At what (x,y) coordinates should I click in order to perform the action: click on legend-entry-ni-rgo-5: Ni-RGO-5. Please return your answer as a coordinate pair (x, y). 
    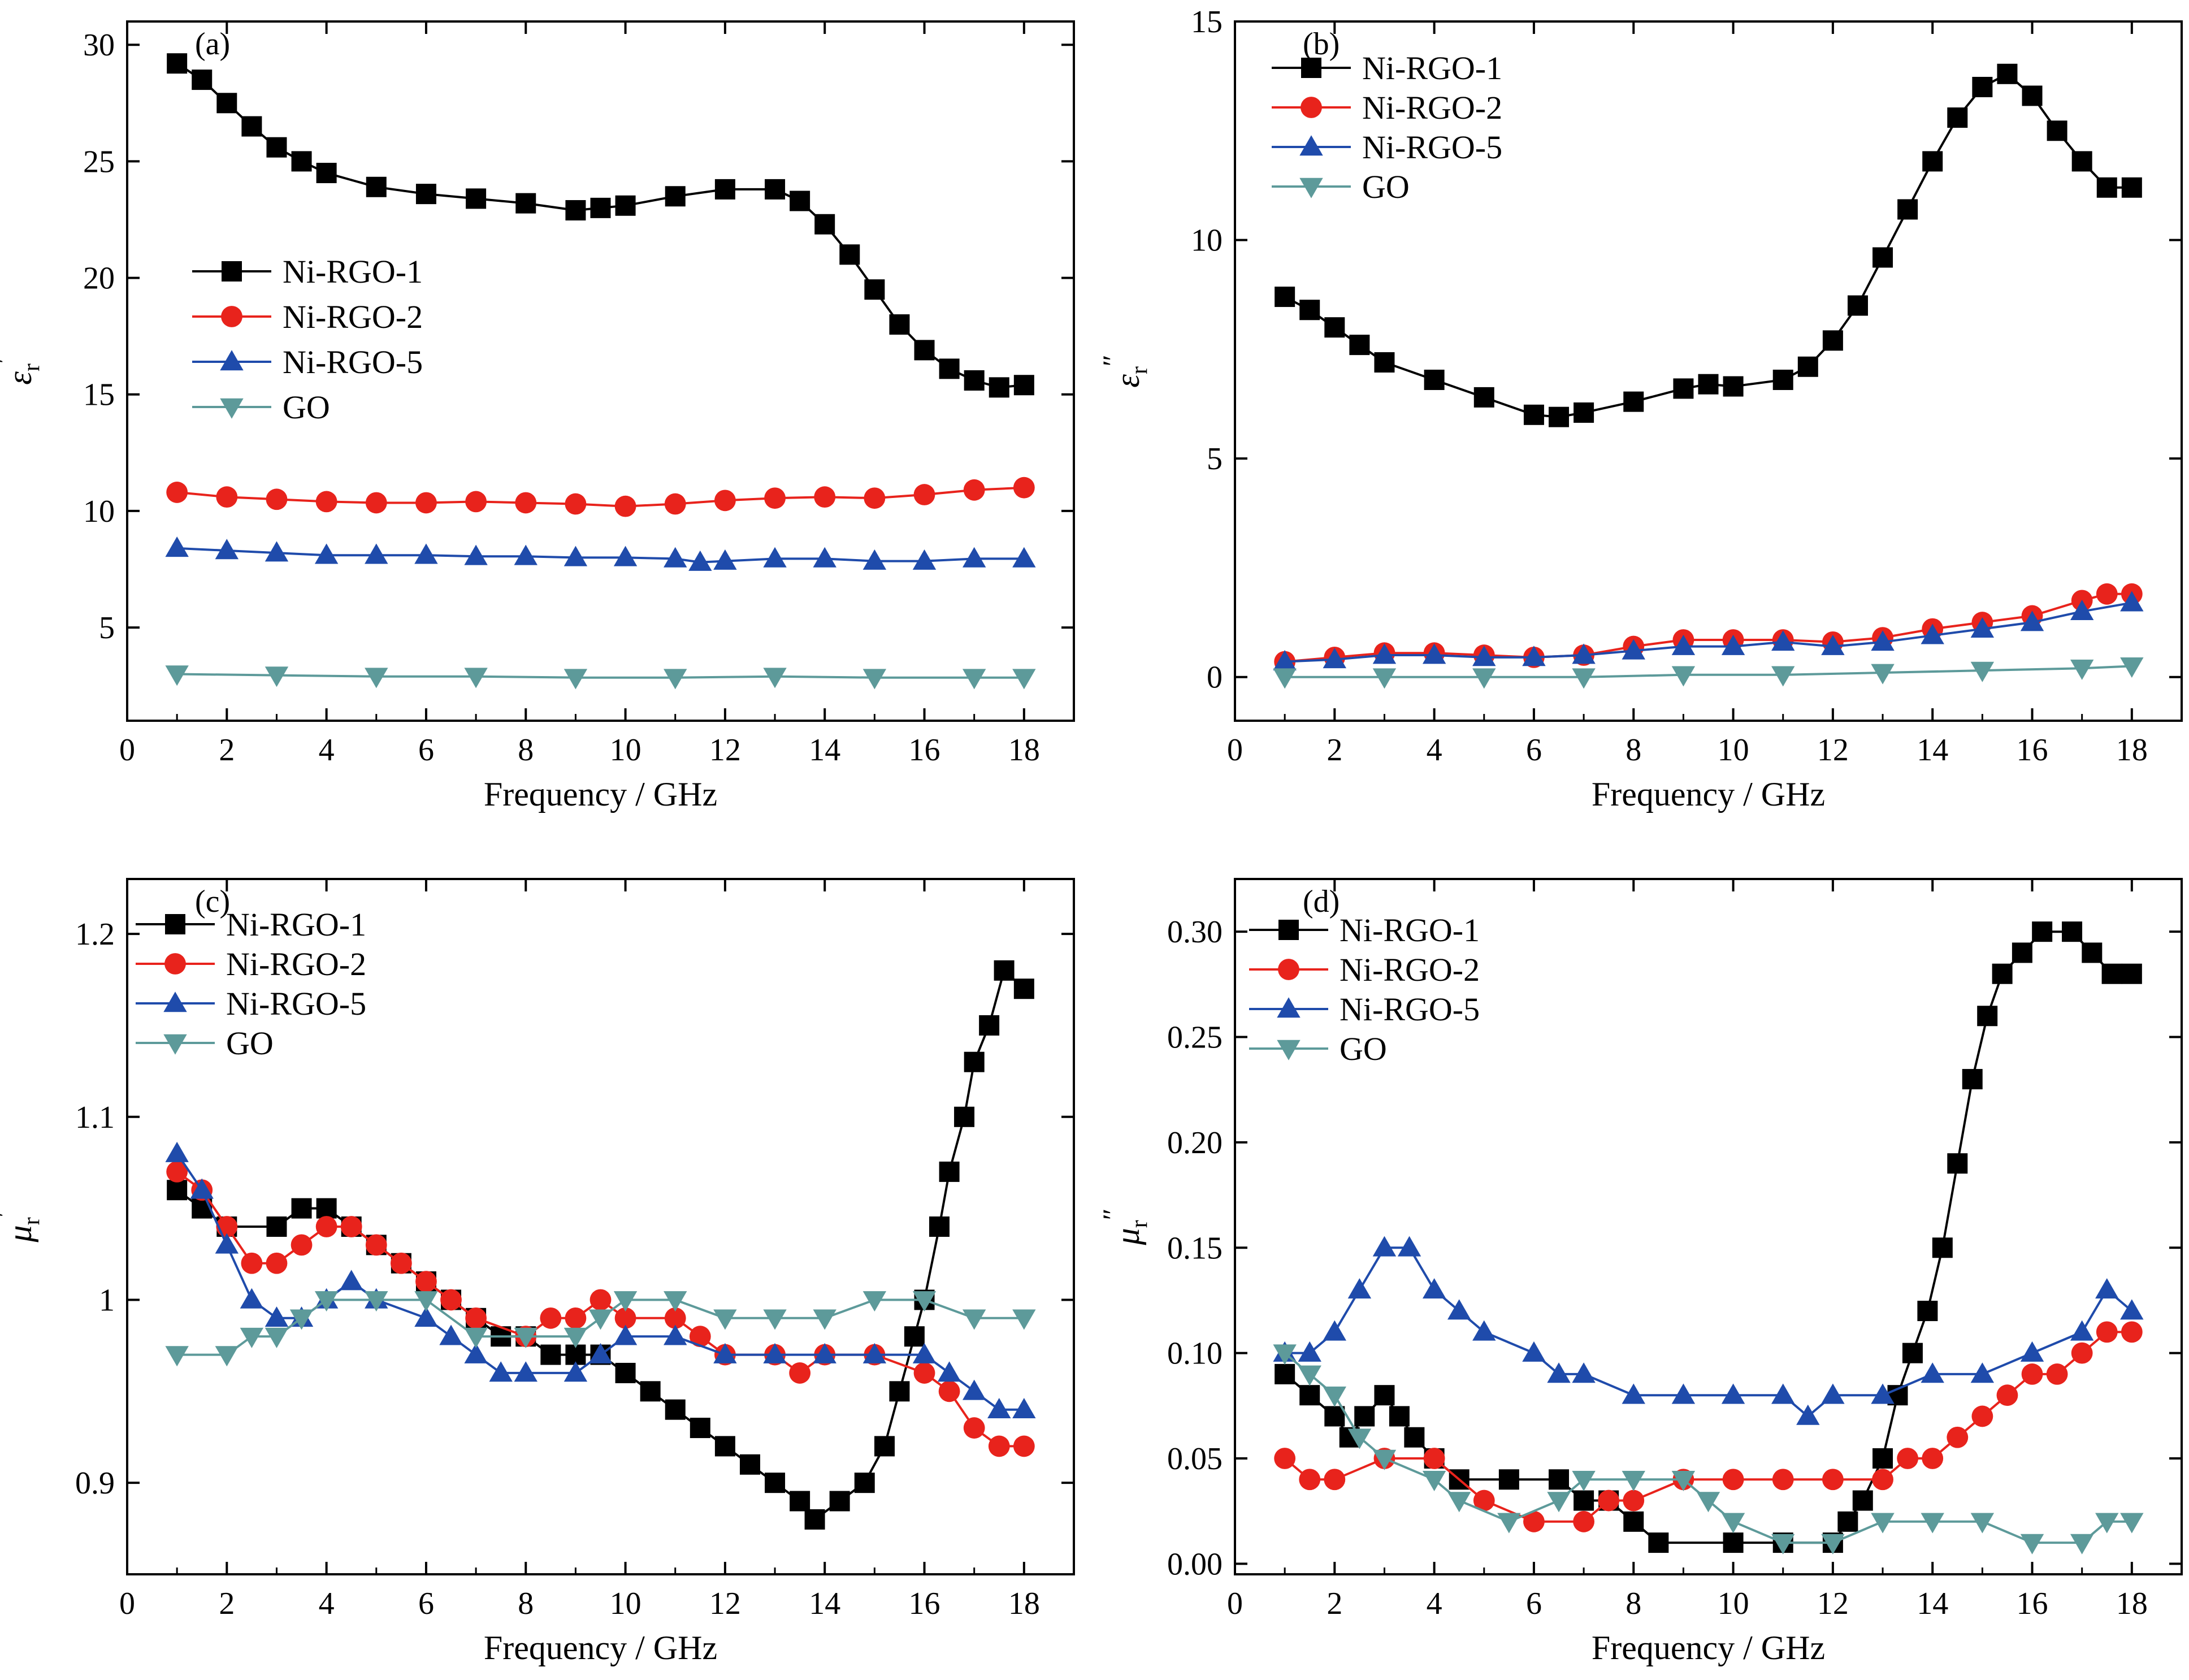
    Looking at the image, I should click on (307, 362).